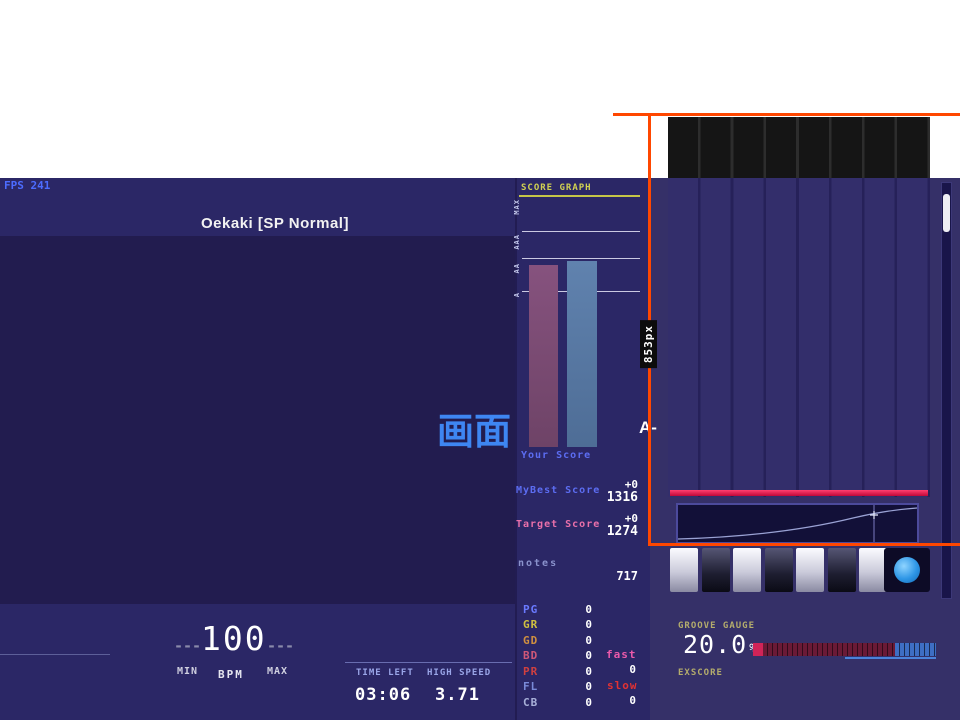 Image resolution: width=960 pixels, height=720 pixels. I want to click on target-score-value: 1274, so click(622, 531).